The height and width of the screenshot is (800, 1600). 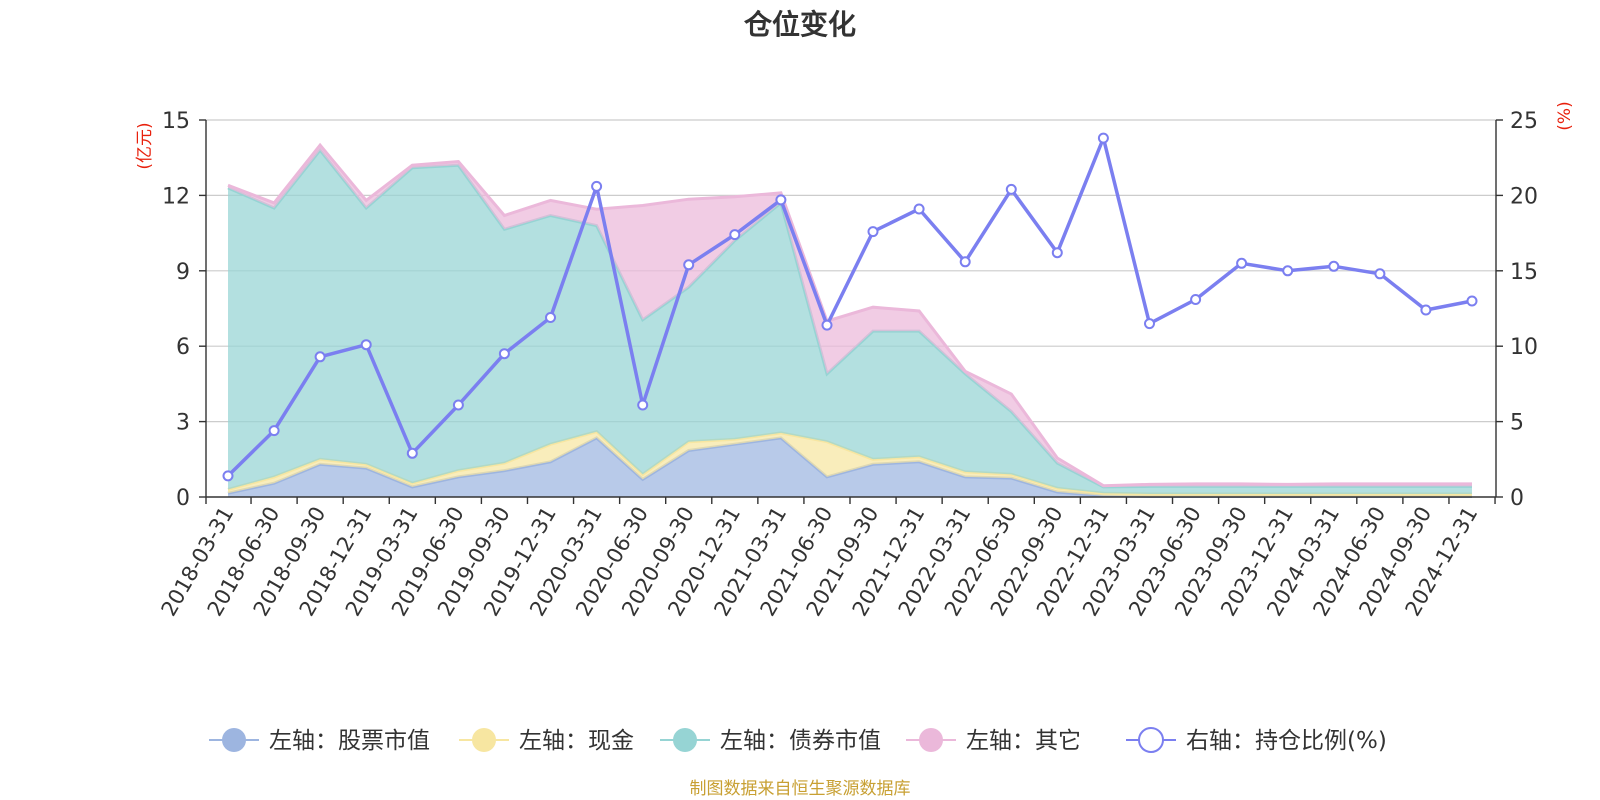 I want to click on legend-item: 左轴：现金, so click(x=546, y=741).